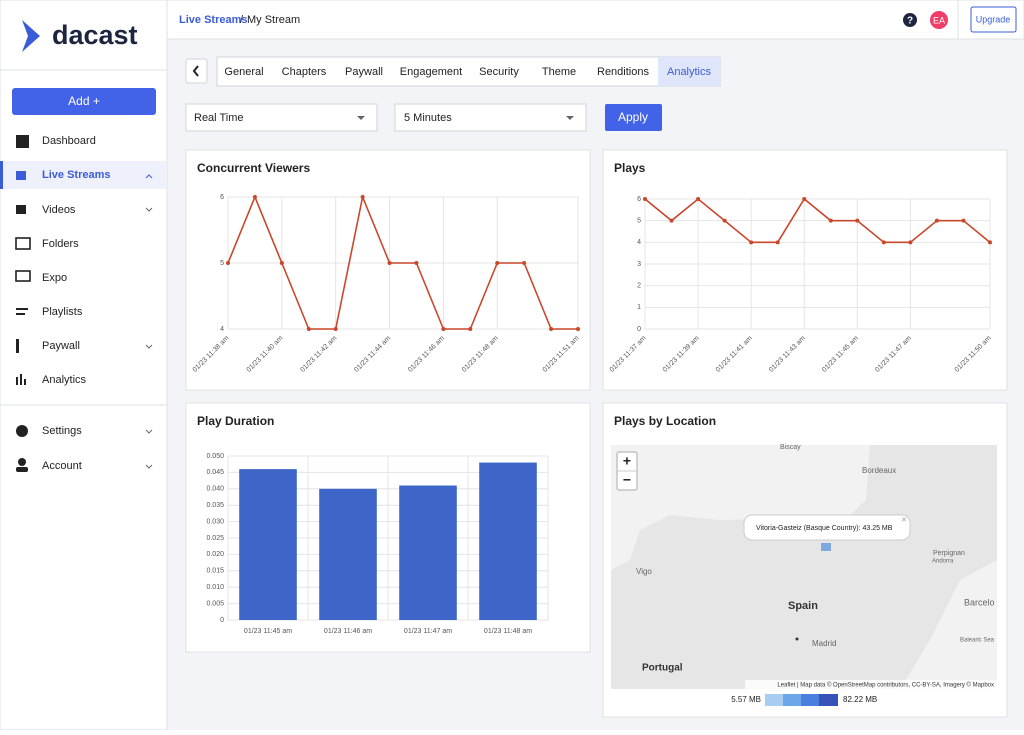  I want to click on map-label: Portugal, so click(662, 668).